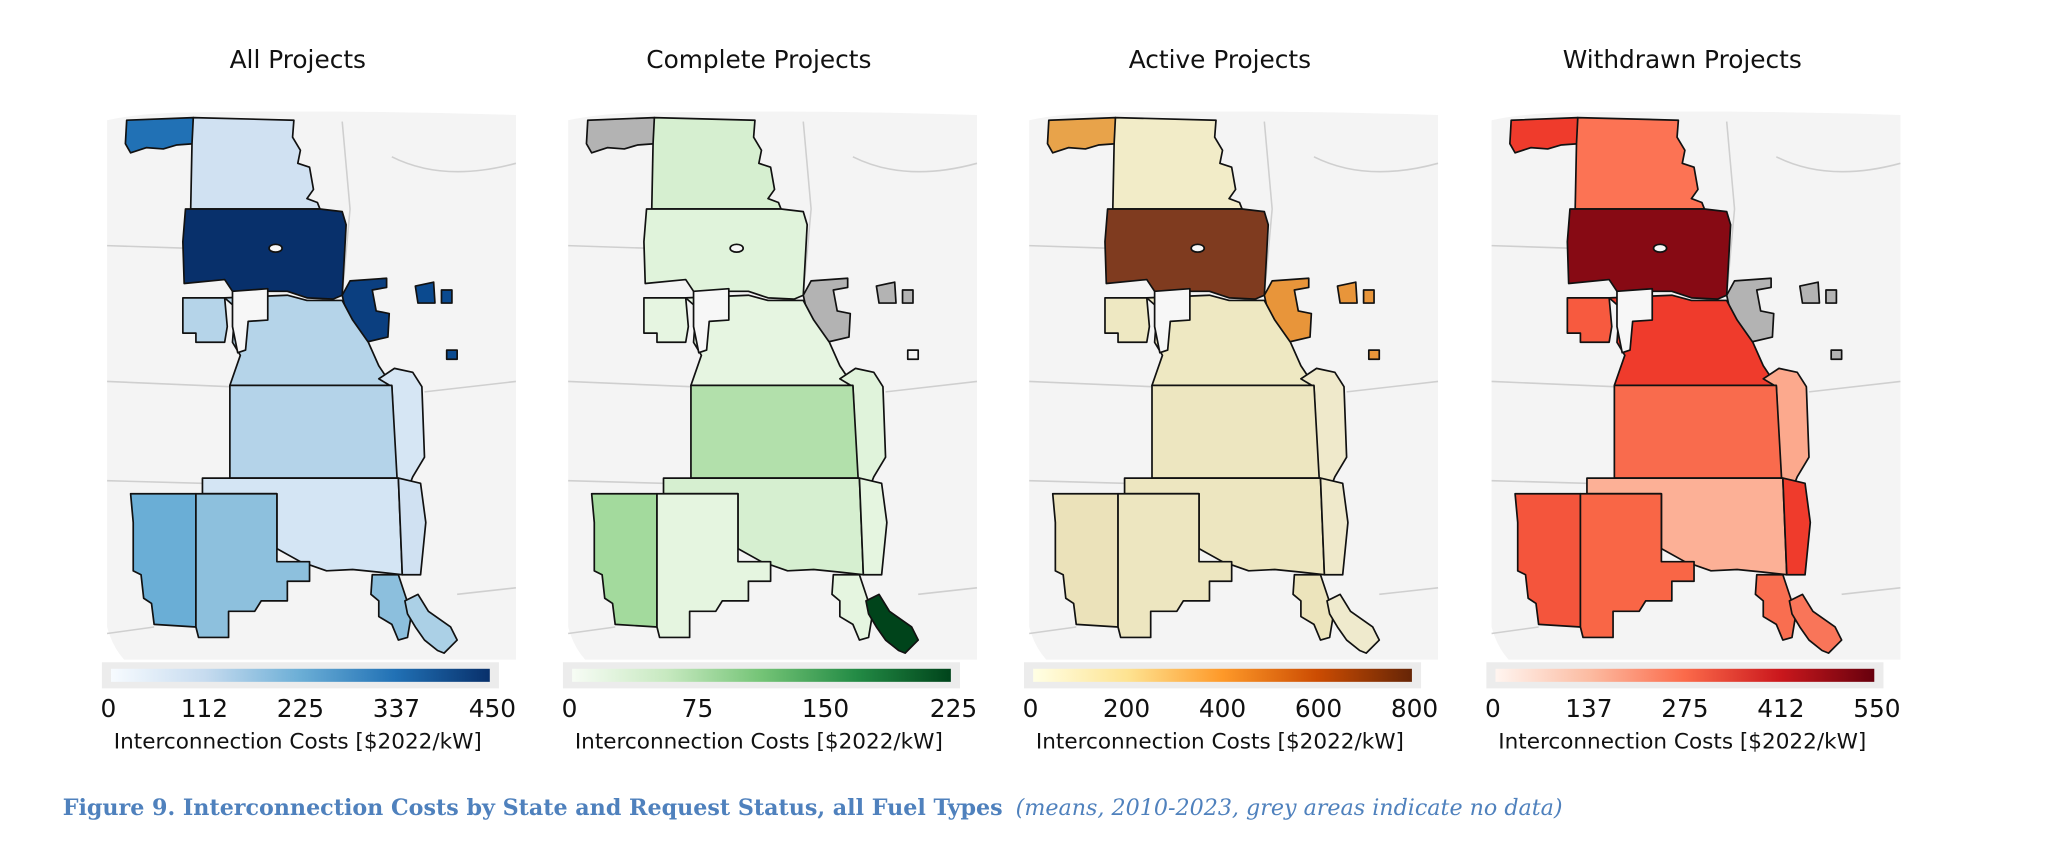  What do you see at coordinates (1780, 708) in the screenshot?
I see `colorbar-tick-label: 412` at bounding box center [1780, 708].